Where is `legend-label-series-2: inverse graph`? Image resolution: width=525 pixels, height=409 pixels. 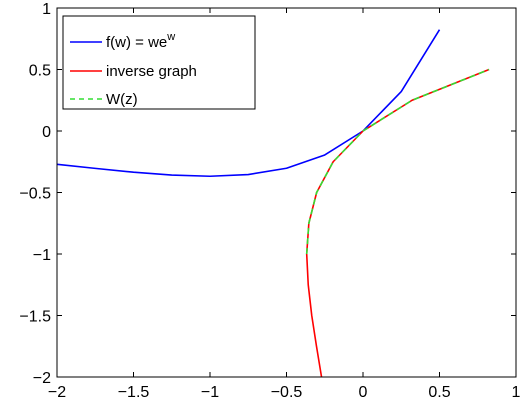
legend-label-series-2: inverse graph is located at coordinates (151, 71).